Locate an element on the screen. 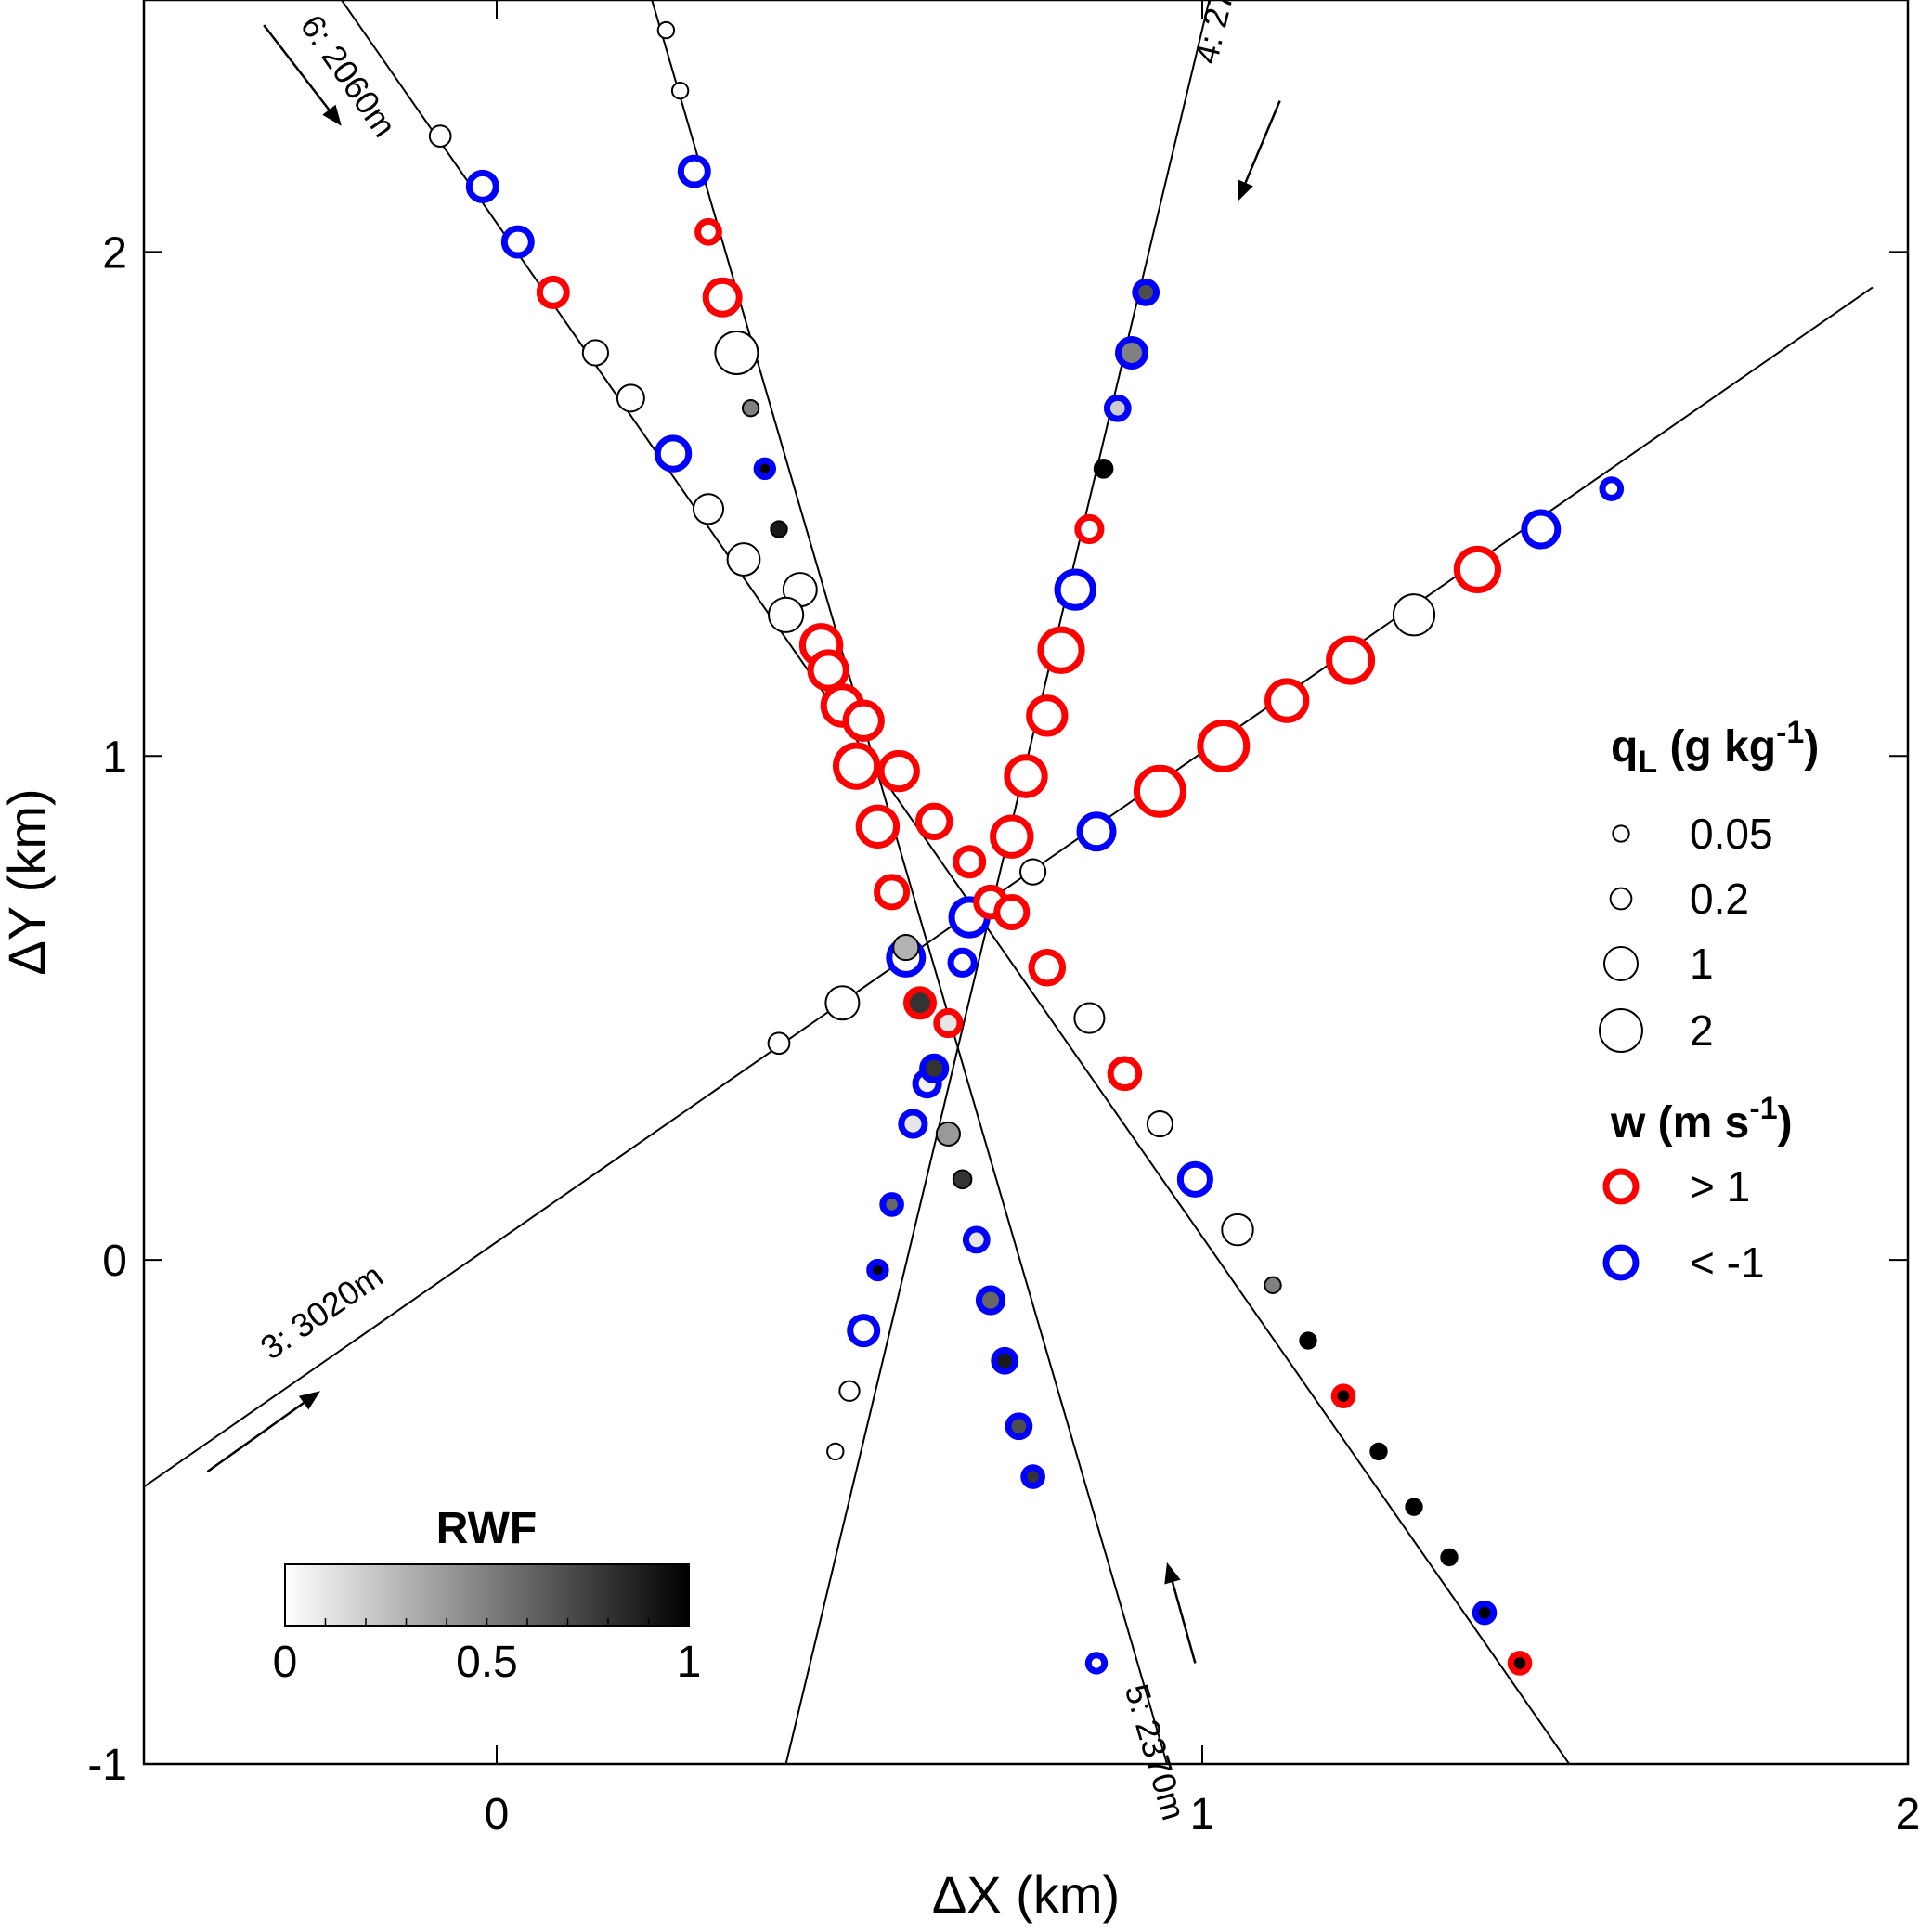 The width and height of the screenshot is (1919, 1932). colorbar-tick-label: 0 is located at coordinates (285, 1662).